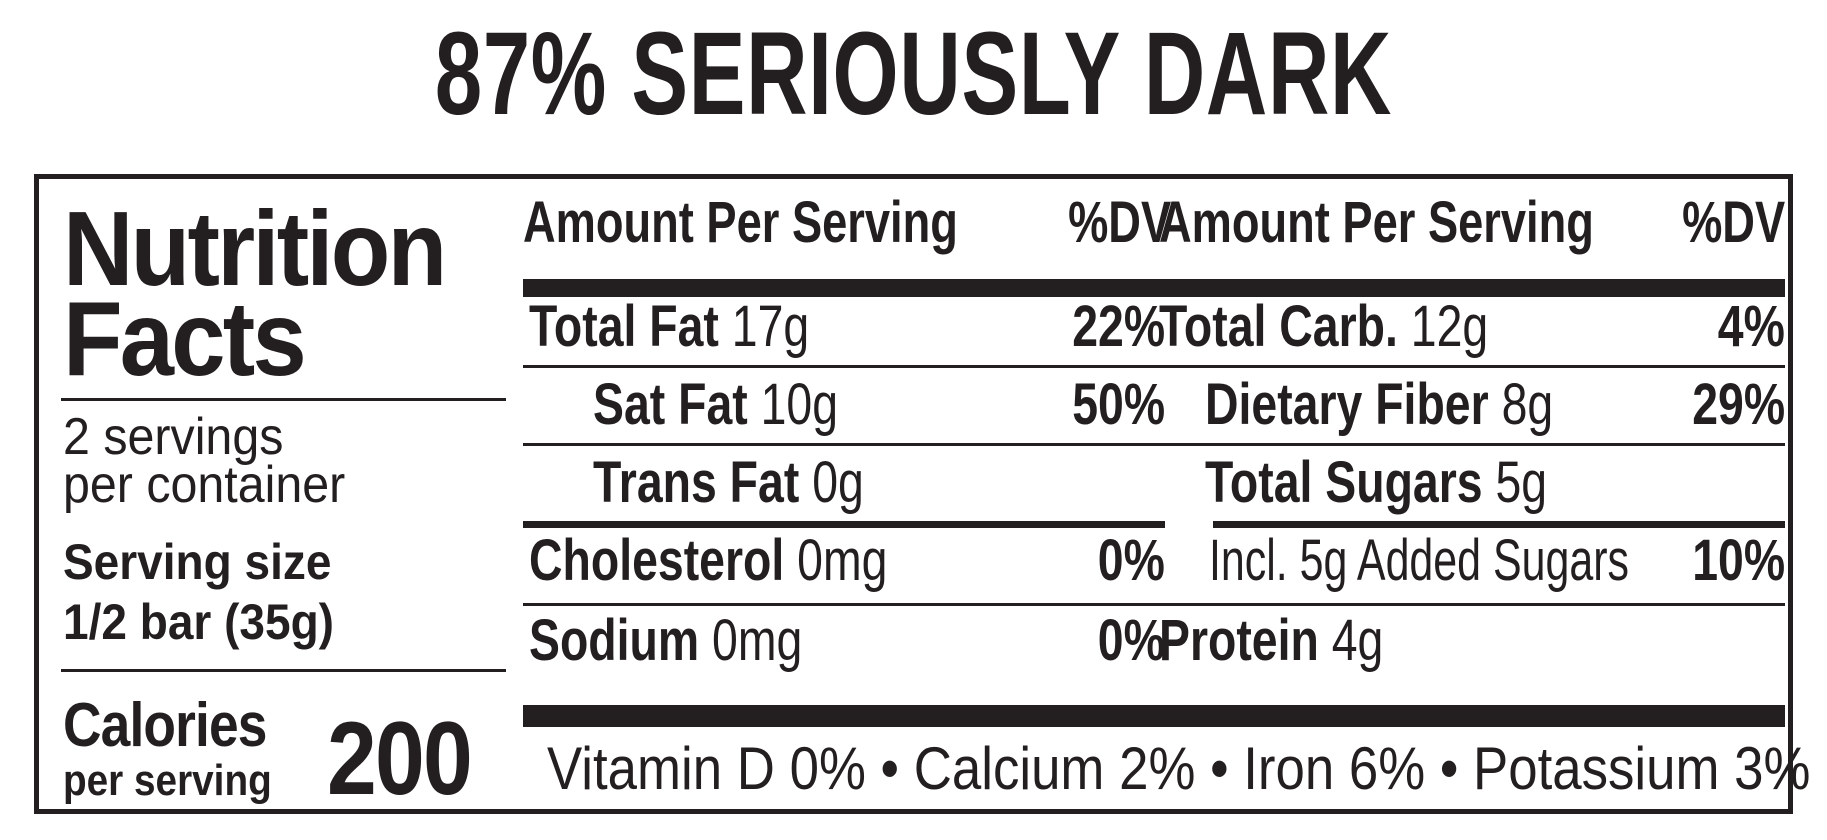 The image size is (1827, 840). What do you see at coordinates (708, 560) in the screenshot?
I see `nutrient-row-cholesterol: Cholesterol 0mg` at bounding box center [708, 560].